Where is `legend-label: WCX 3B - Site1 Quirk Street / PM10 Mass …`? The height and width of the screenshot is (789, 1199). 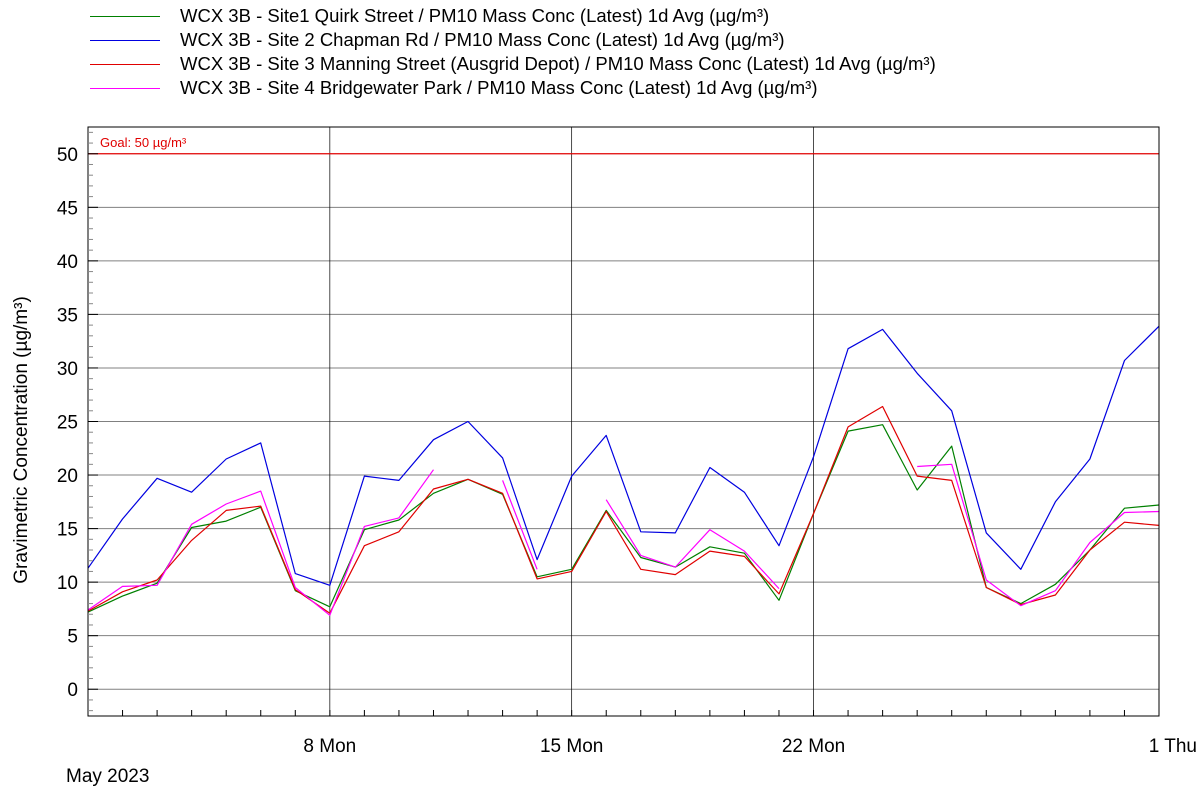
legend-label: WCX 3B - Site1 Quirk Street / PM10 Mass … is located at coordinates (475, 15).